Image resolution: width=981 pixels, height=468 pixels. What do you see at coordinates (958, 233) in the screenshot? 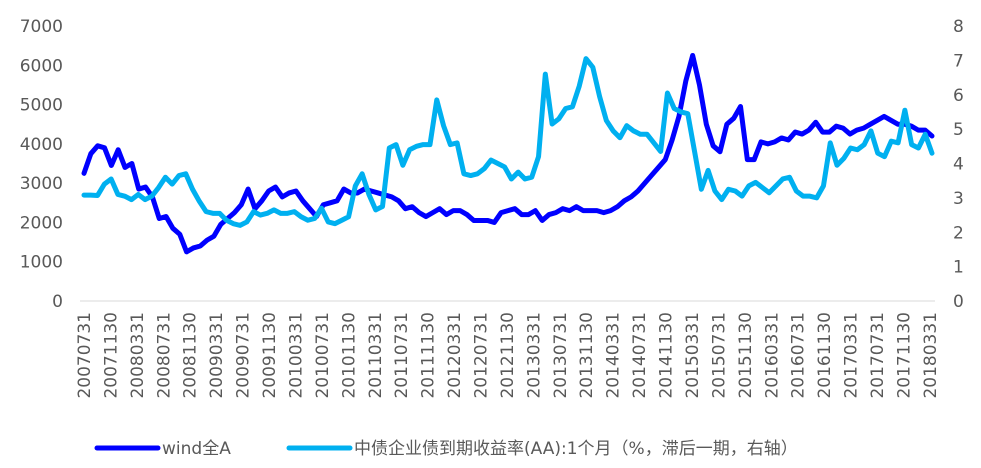
I see `right-y-tick-label: 2` at bounding box center [958, 233].